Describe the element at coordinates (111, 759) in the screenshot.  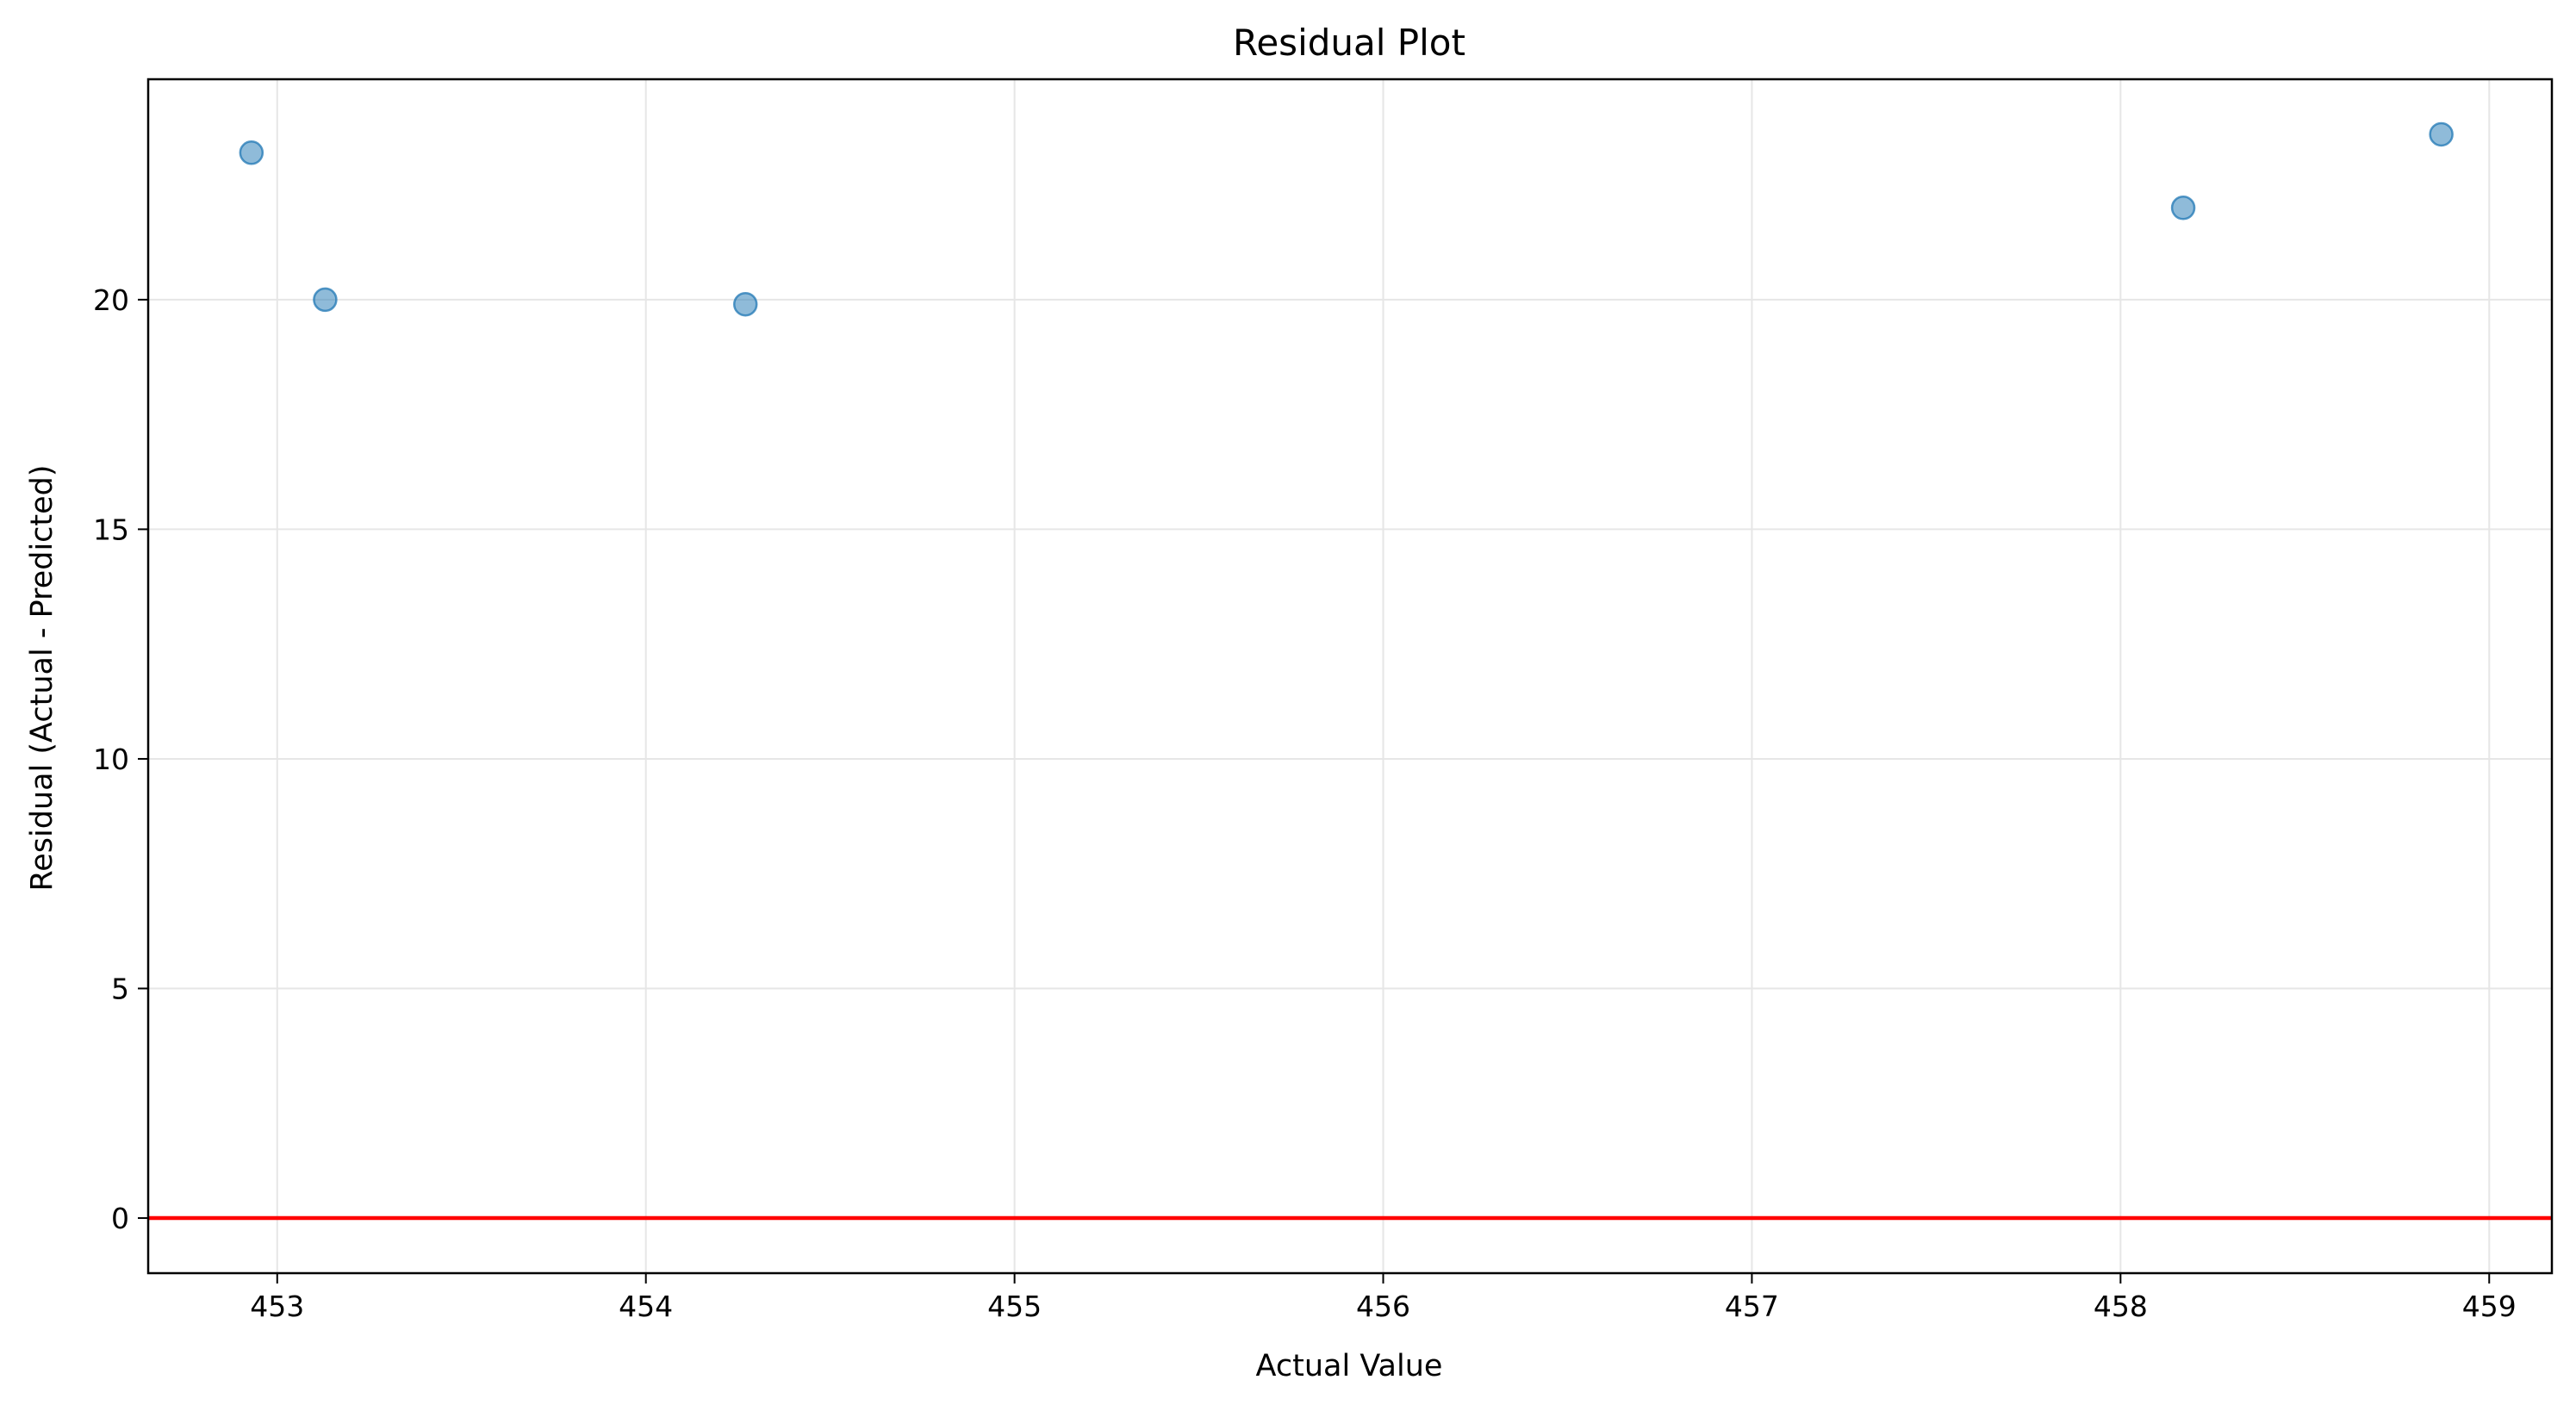
I see `y-tick-label: 10` at that location.